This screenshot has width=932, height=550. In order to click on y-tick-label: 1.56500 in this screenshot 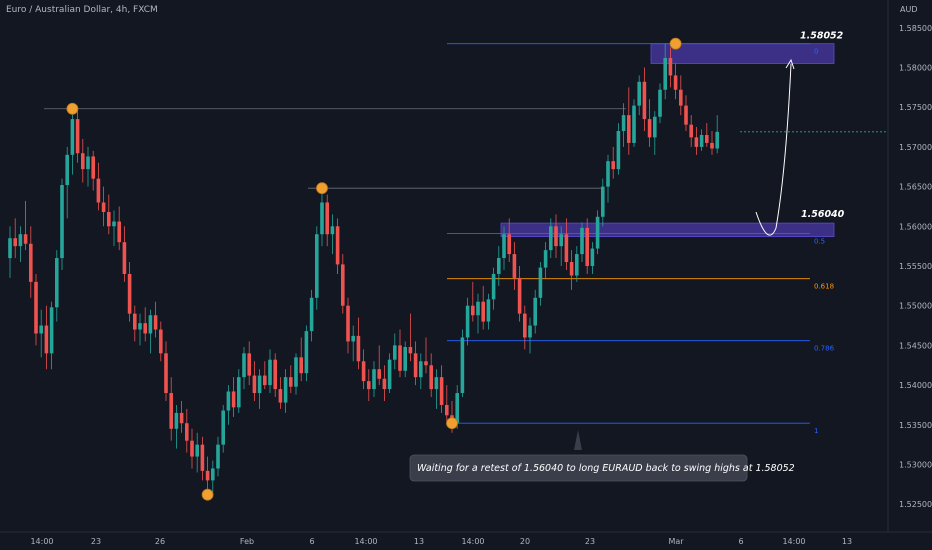, I will do `click(915, 187)`.